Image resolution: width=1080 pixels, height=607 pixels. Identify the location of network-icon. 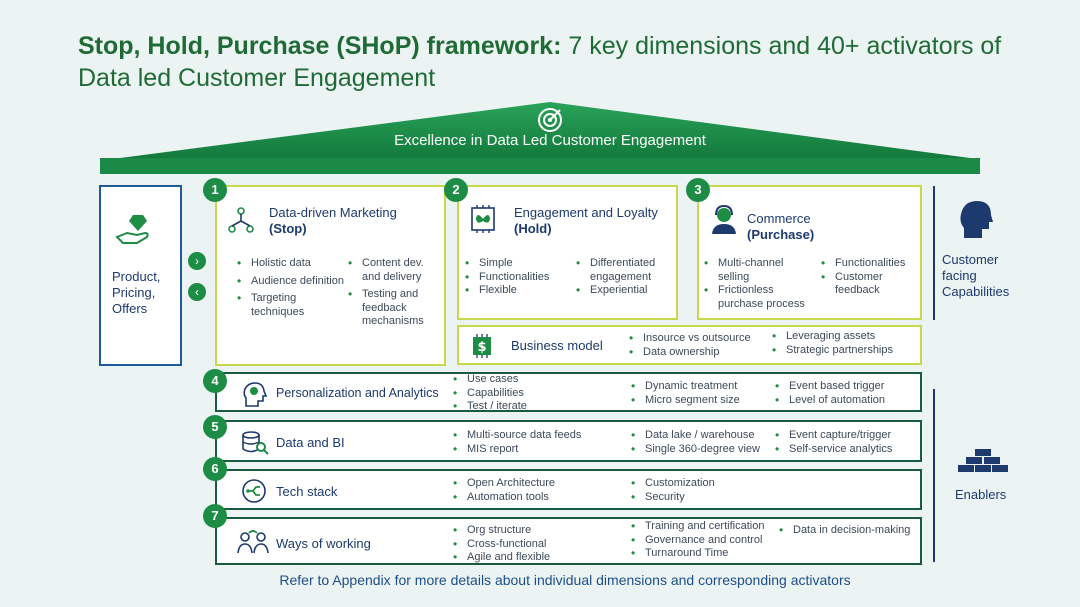
(241, 222).